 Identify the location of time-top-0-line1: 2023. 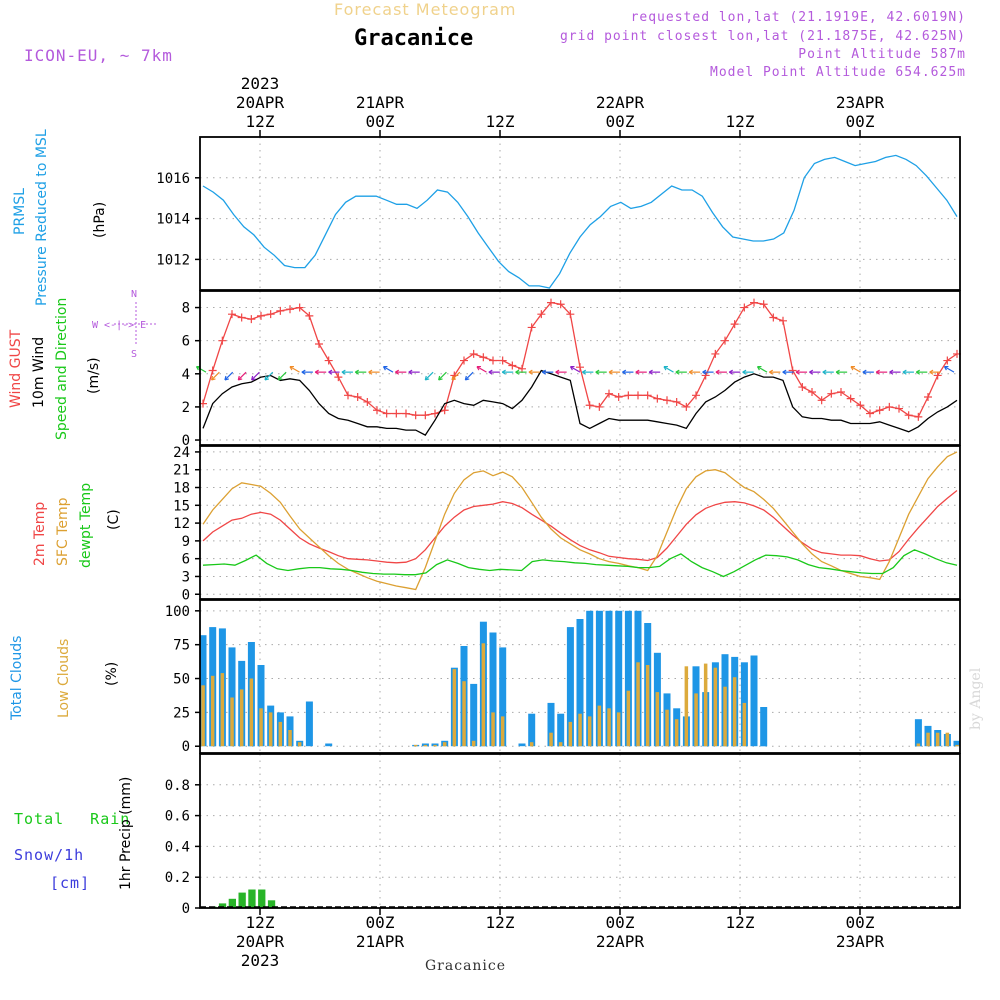
(260, 83).